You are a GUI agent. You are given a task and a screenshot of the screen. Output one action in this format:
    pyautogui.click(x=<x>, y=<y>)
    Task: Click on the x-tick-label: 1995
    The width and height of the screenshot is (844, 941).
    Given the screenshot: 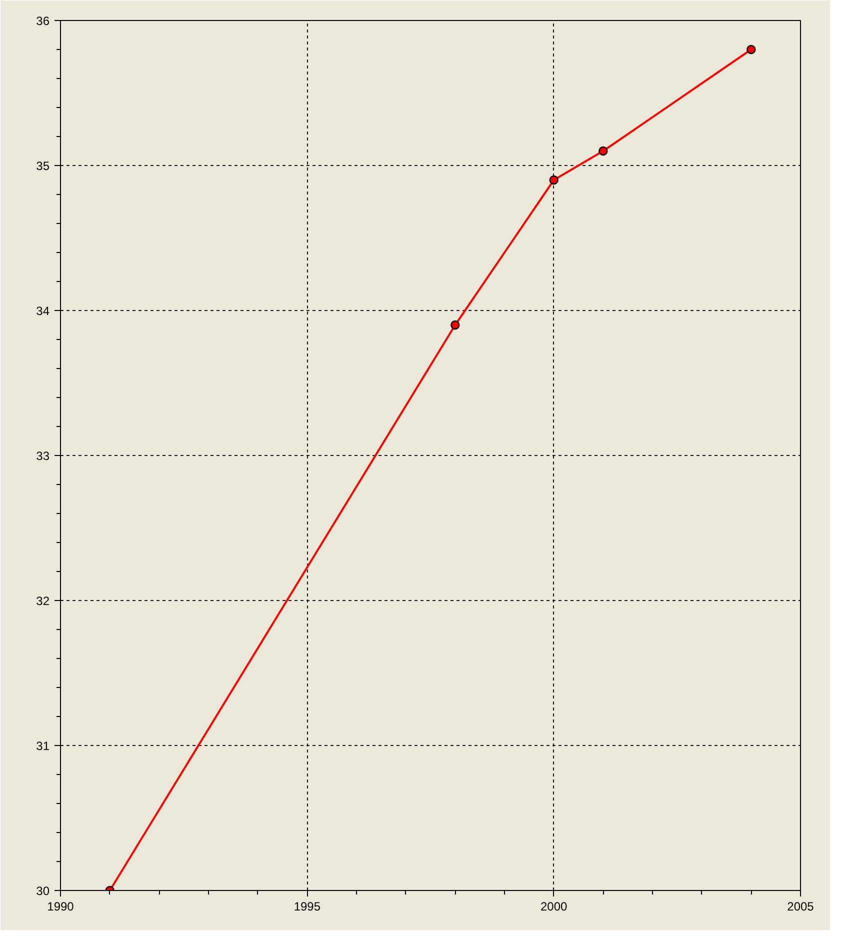 What is the action you would take?
    pyautogui.click(x=307, y=907)
    